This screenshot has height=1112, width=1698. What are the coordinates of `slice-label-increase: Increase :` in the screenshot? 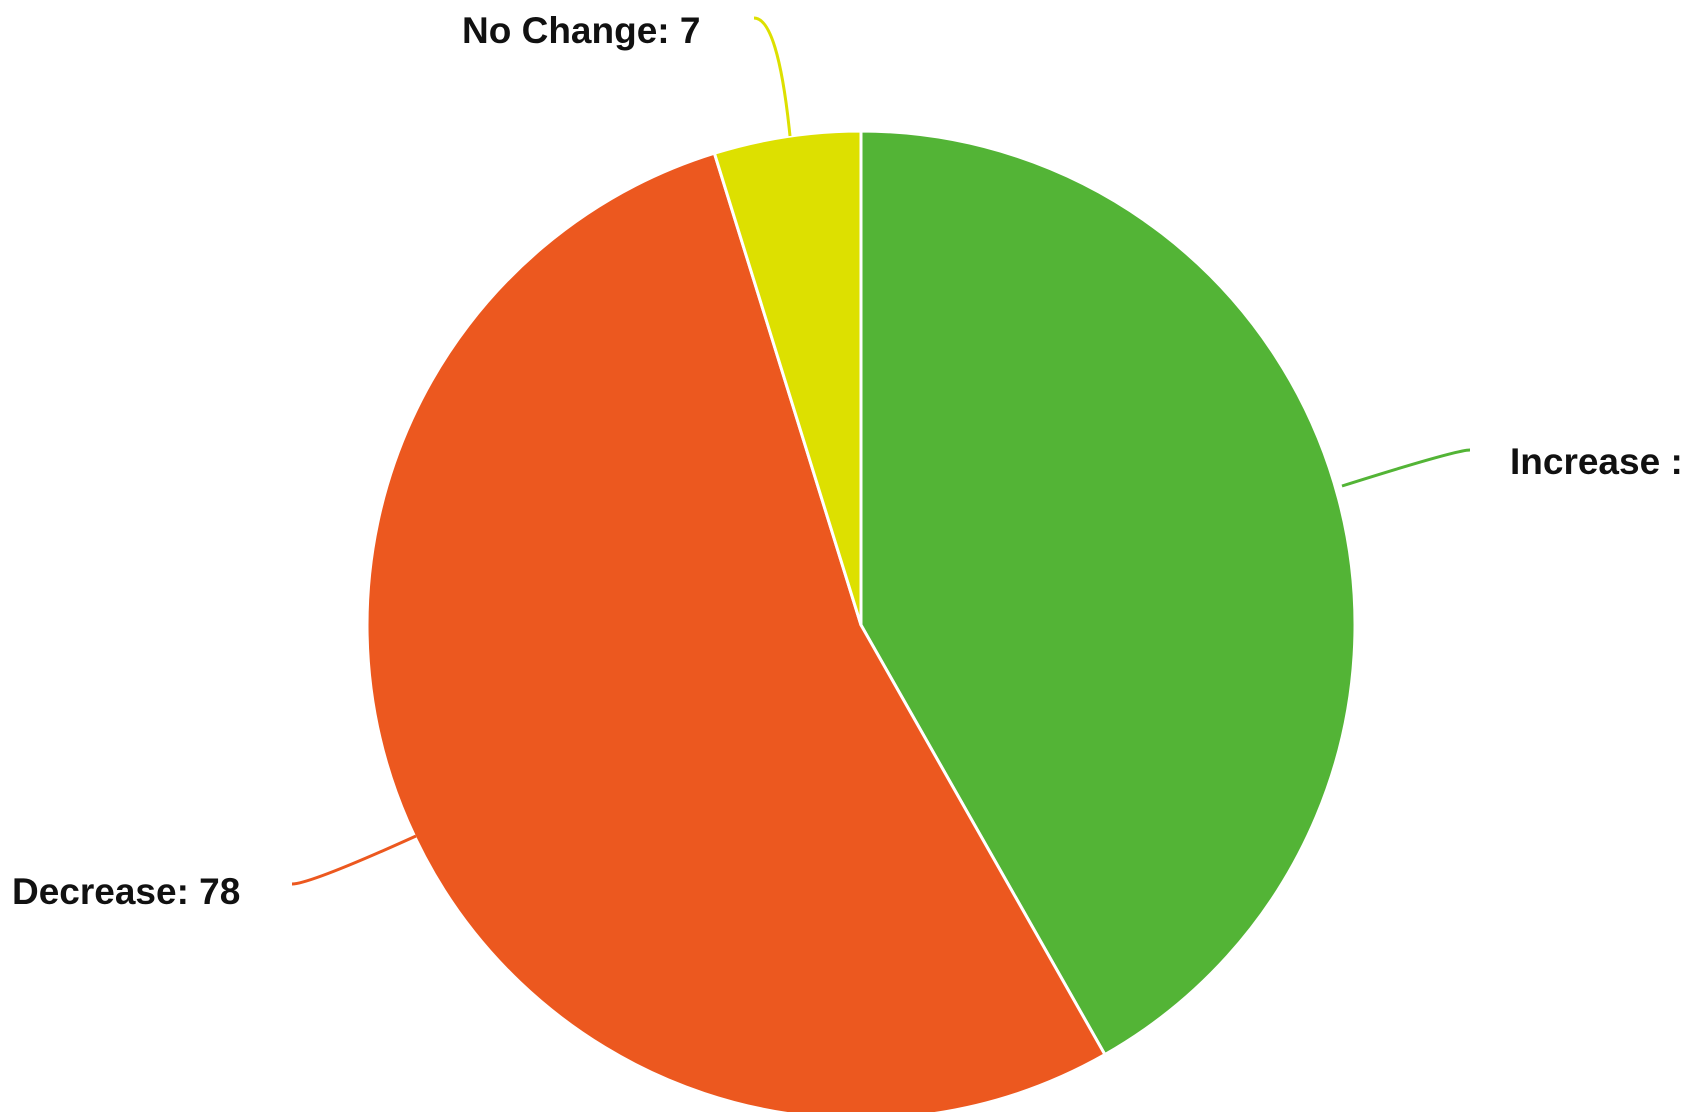 It's located at (1596, 461).